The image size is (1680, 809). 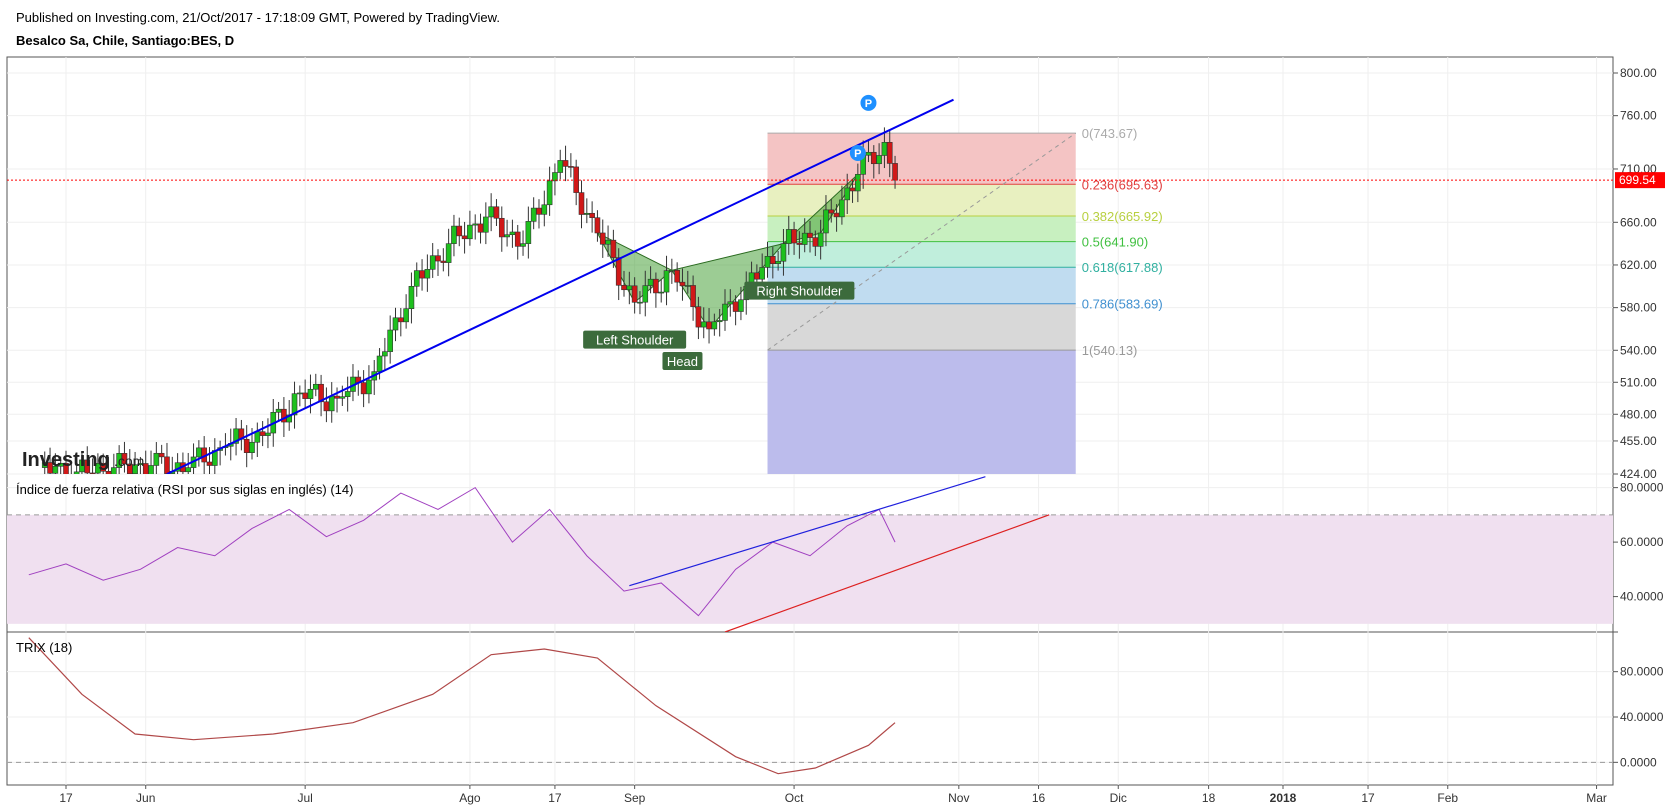 What do you see at coordinates (125, 40) in the screenshot?
I see `symbol-title: Besalco Sa, Chile, Santiago:BES, D` at bounding box center [125, 40].